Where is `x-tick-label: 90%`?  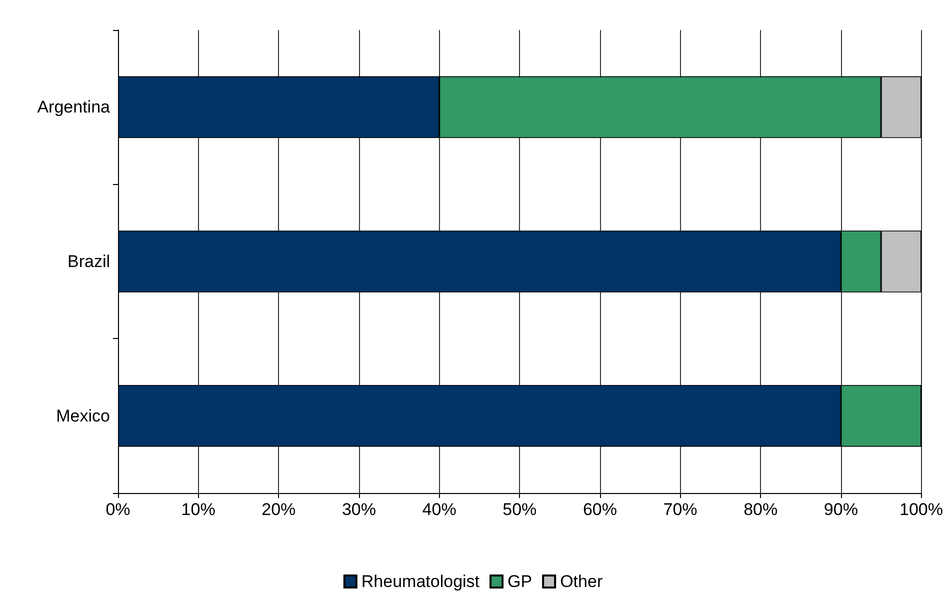 x-tick-label: 90% is located at coordinates (841, 509).